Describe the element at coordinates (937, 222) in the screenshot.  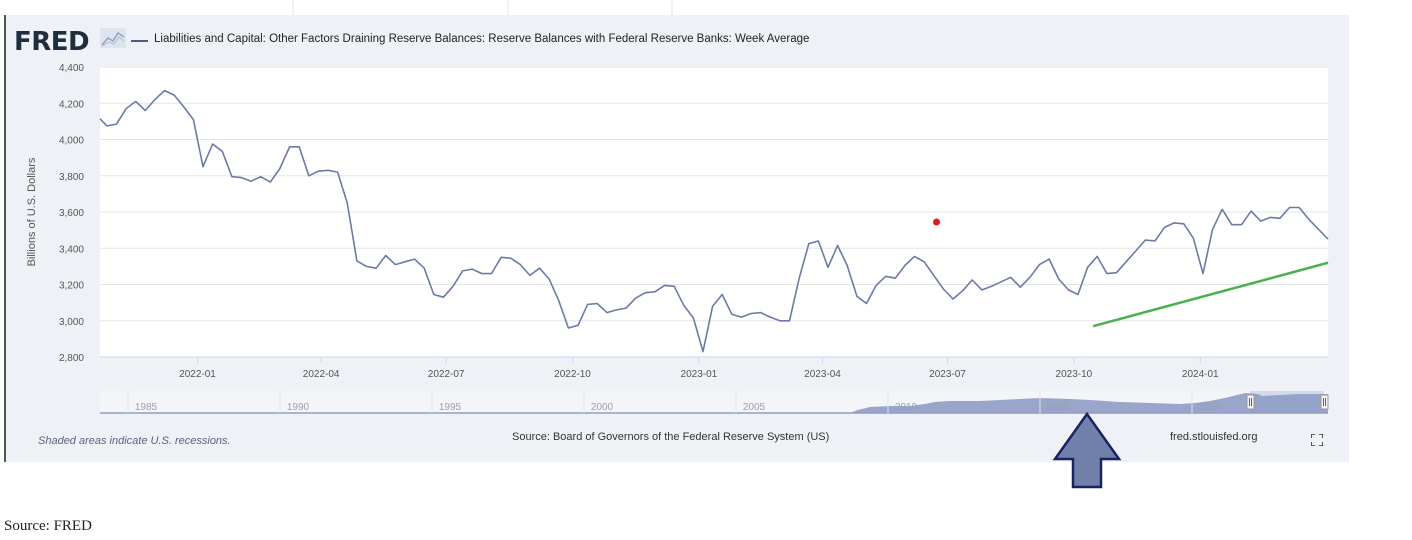
I see `marker-point` at that location.